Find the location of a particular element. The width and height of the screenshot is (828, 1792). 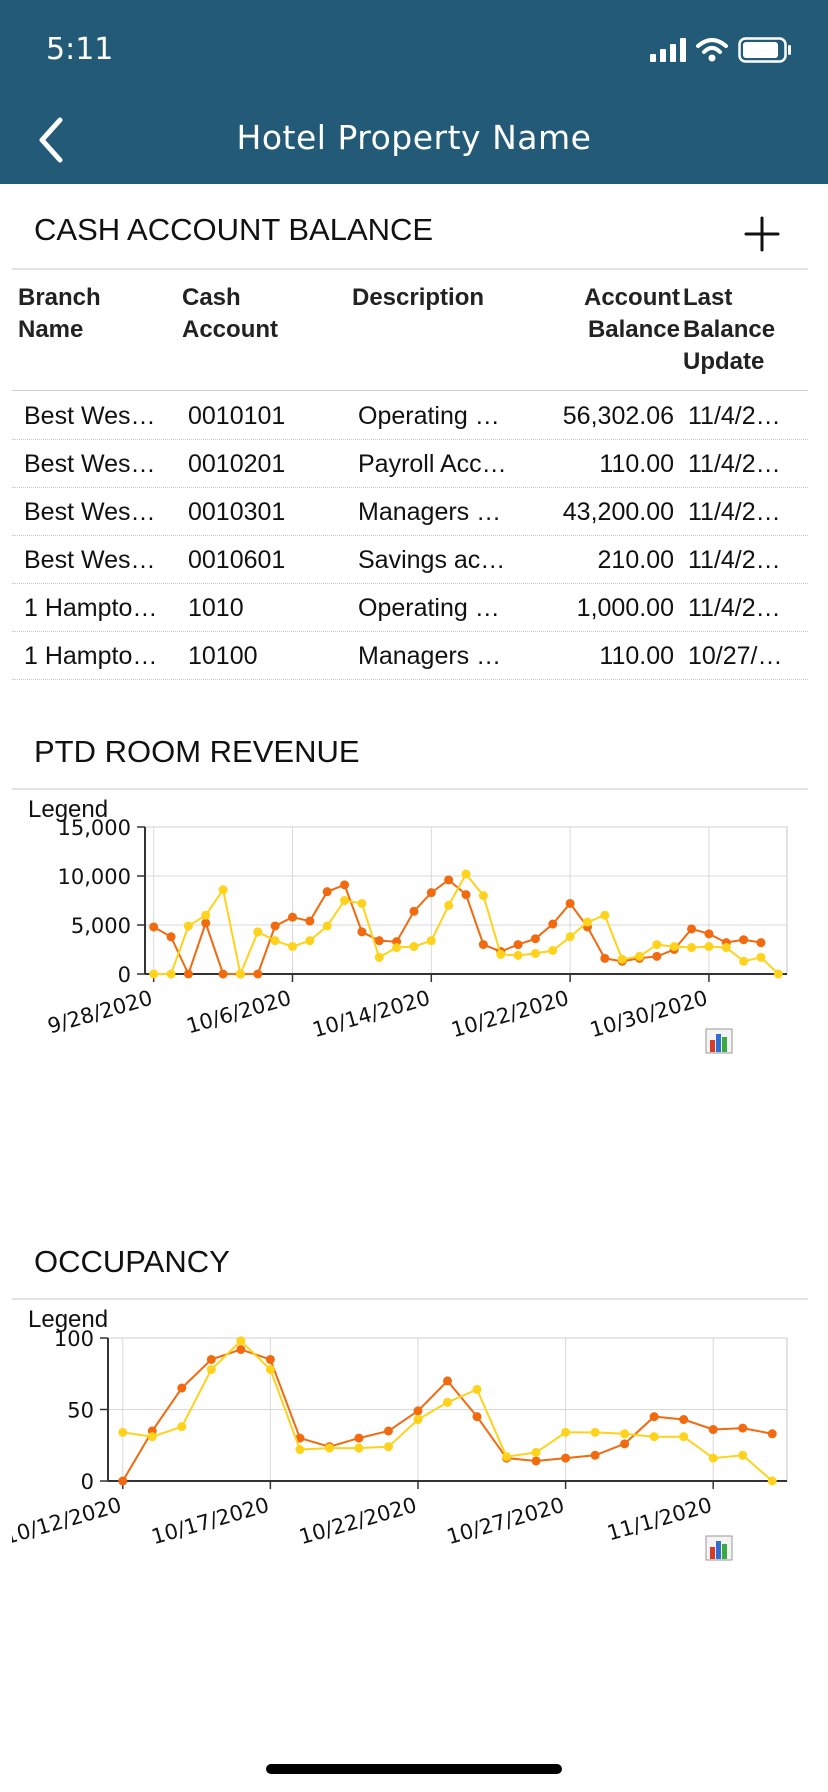

status-icons is located at coordinates (721, 50).